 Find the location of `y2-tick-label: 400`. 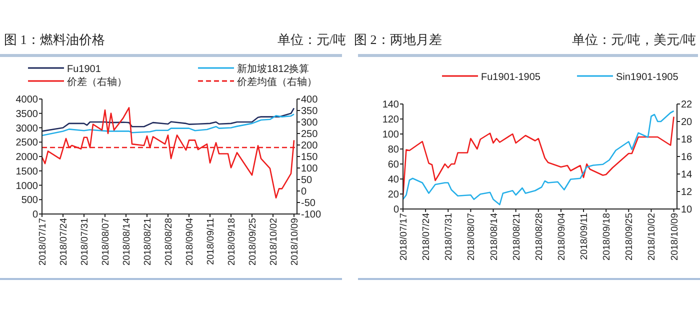

y2-tick-label: 400 is located at coordinates (309, 100).